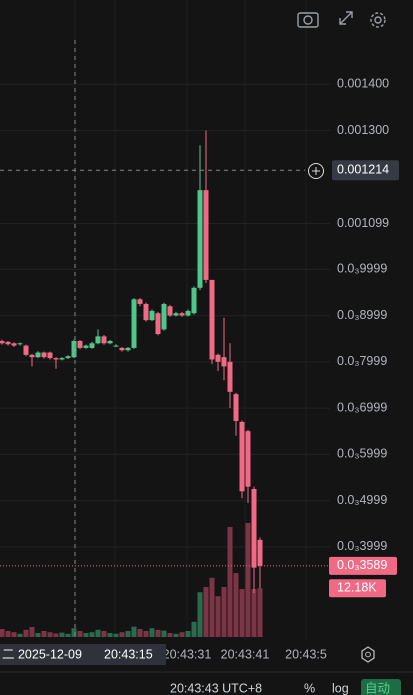 The width and height of the screenshot is (413, 695). Describe the element at coordinates (362, 407) in the screenshot. I see `y-tick-label: 0.0₃6999` at that location.